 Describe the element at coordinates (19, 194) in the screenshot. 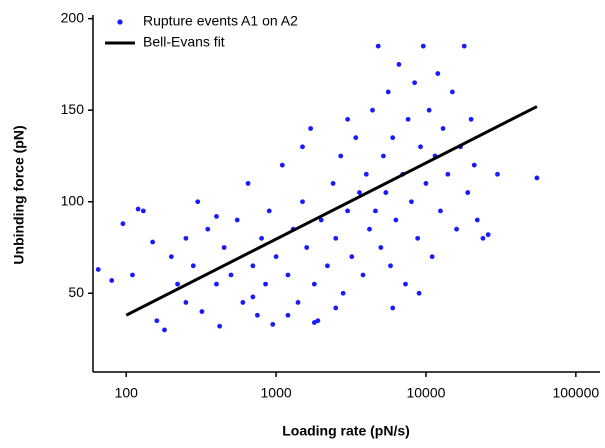

I see `y-axis-label: Unbinding force (pN)` at that location.